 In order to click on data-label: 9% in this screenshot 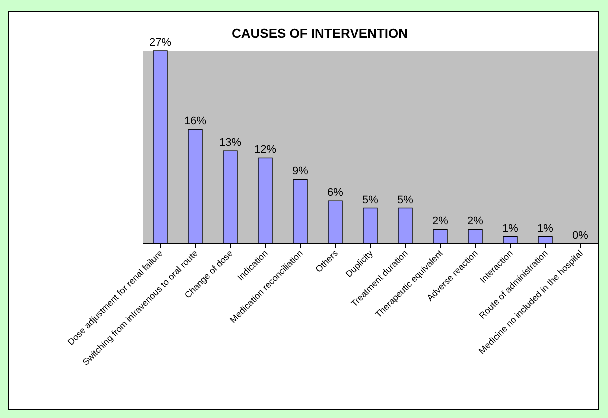, I will do `click(300, 172)`.